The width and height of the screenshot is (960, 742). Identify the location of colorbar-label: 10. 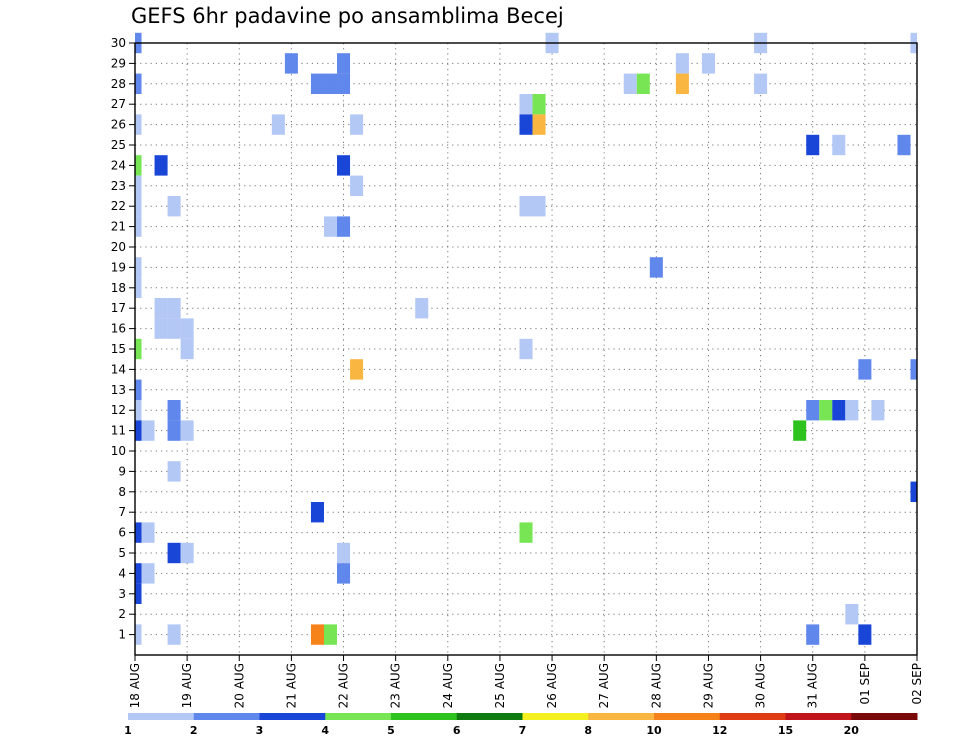
(654, 730).